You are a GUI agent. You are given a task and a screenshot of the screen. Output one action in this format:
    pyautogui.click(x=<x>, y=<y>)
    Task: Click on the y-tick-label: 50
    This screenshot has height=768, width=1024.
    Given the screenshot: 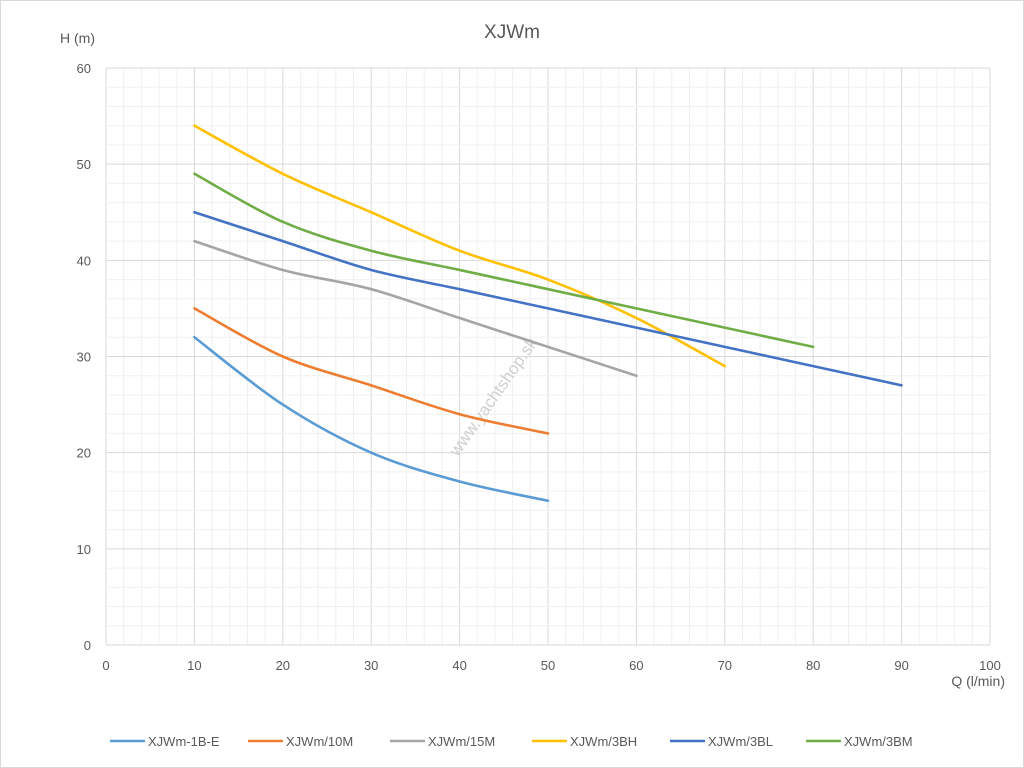 What is the action you would take?
    pyautogui.click(x=84, y=164)
    